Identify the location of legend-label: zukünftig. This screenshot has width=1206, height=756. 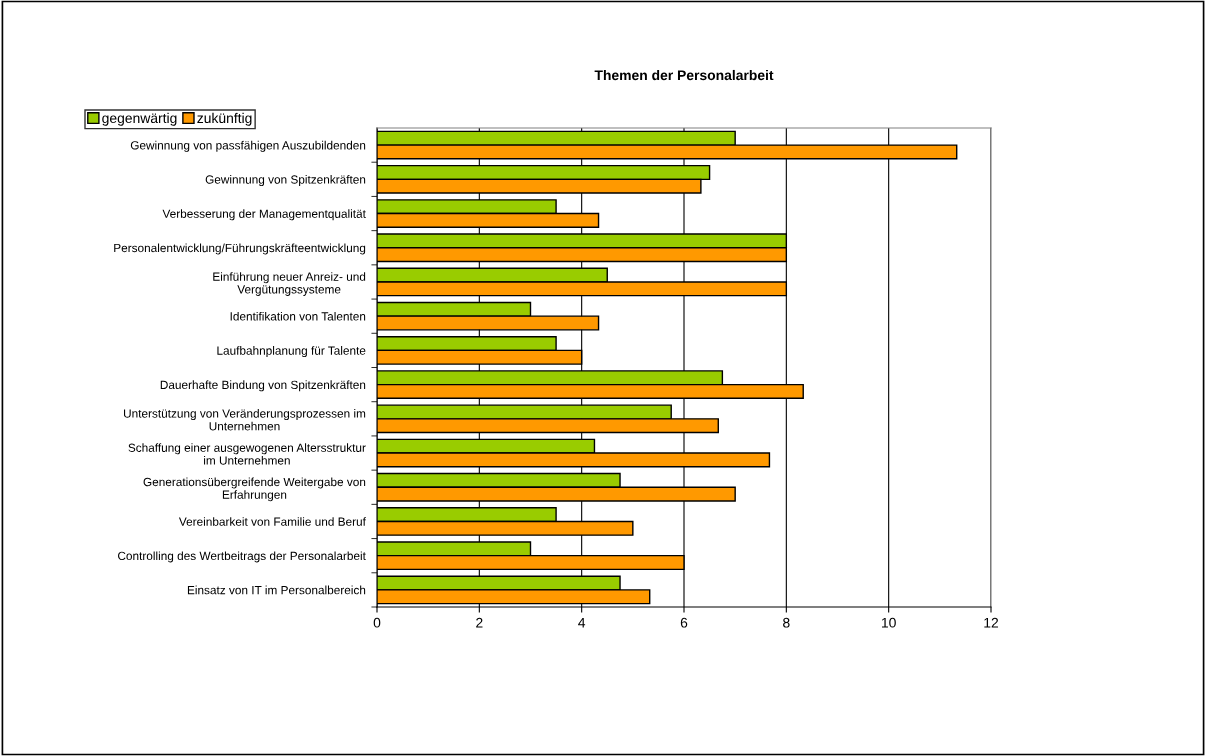
(224, 119).